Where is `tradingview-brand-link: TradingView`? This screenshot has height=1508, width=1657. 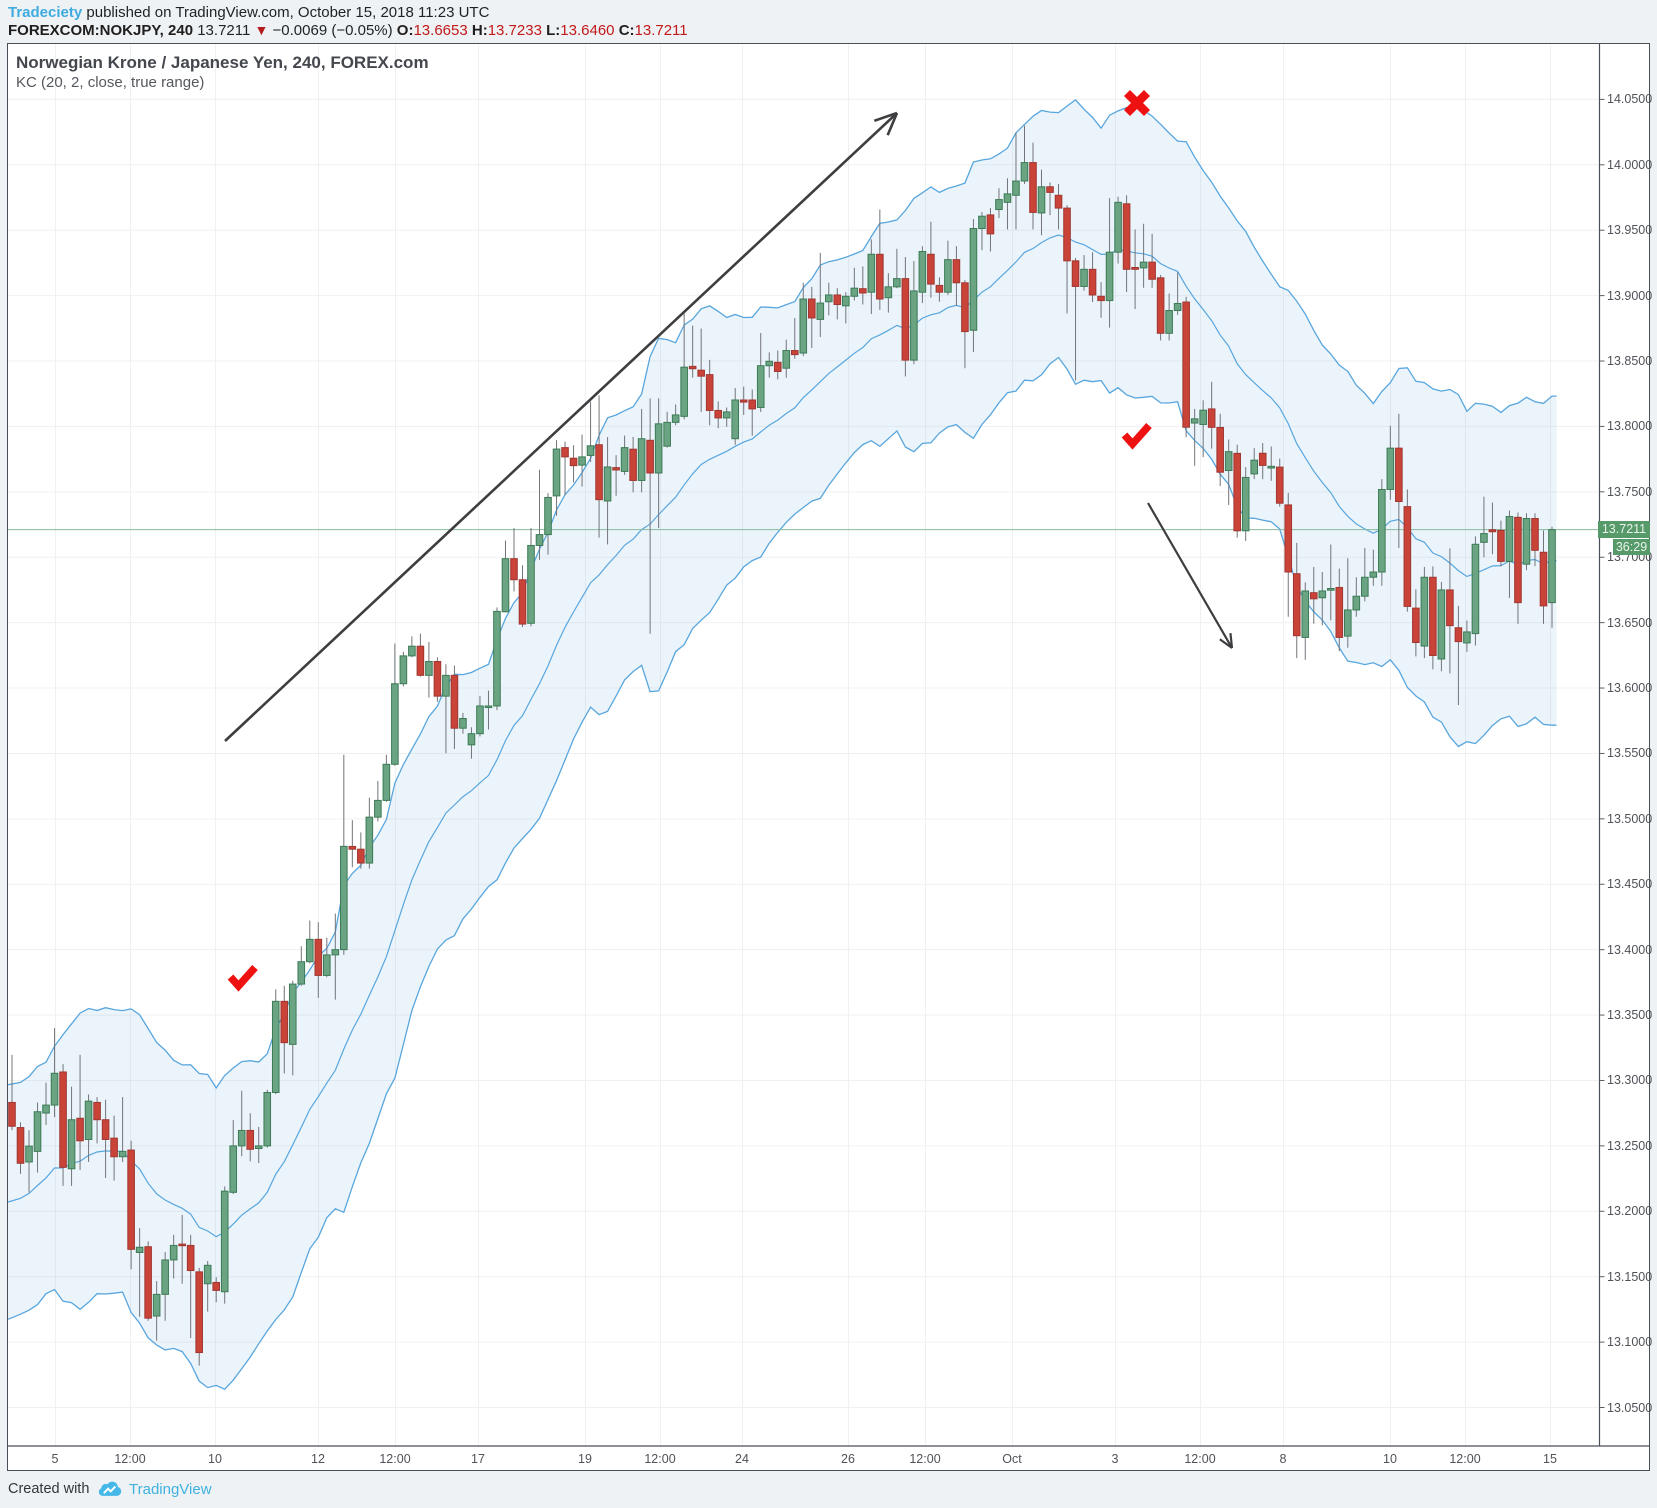 tradingview-brand-link: TradingView is located at coordinates (170, 1489).